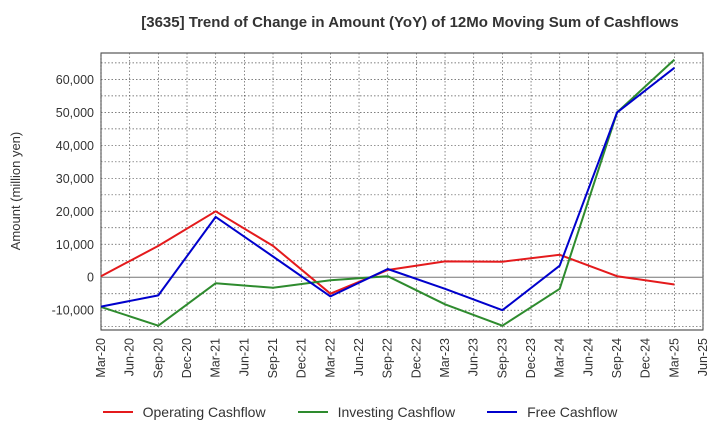  I want to click on y-tick-label: 0, so click(90, 278).